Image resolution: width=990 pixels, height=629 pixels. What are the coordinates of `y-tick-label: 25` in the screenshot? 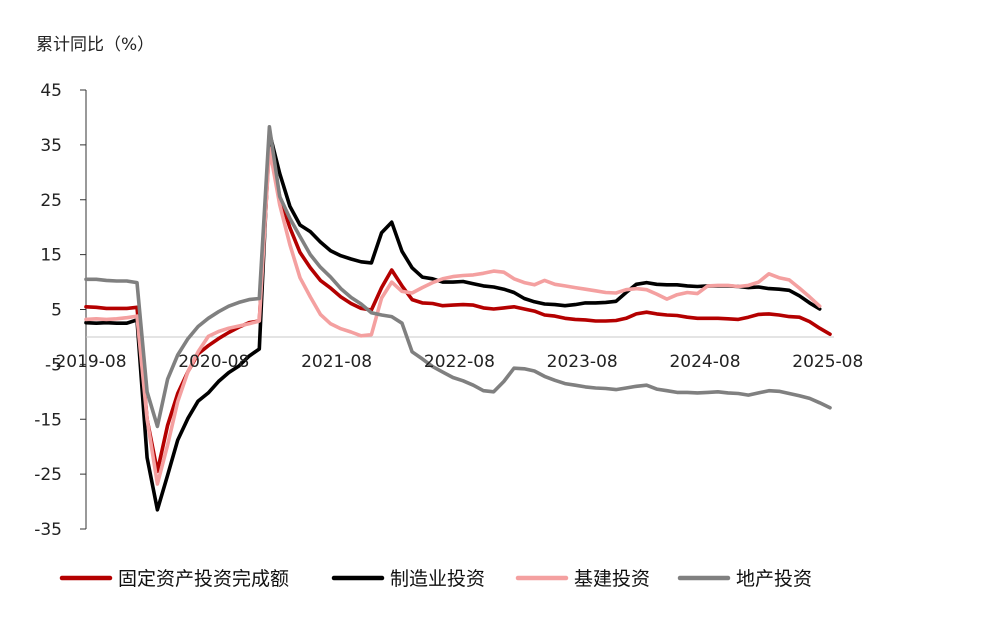 It's located at (51, 201).